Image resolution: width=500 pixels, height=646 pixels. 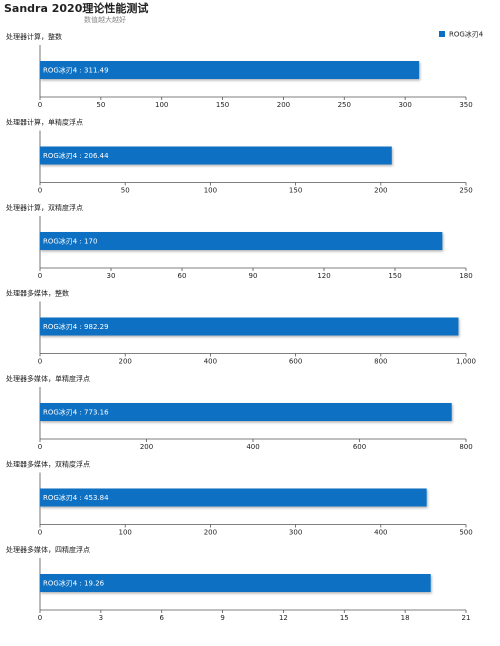 I want to click on chart-subtitle: 数值越大越好, so click(x=105, y=19).